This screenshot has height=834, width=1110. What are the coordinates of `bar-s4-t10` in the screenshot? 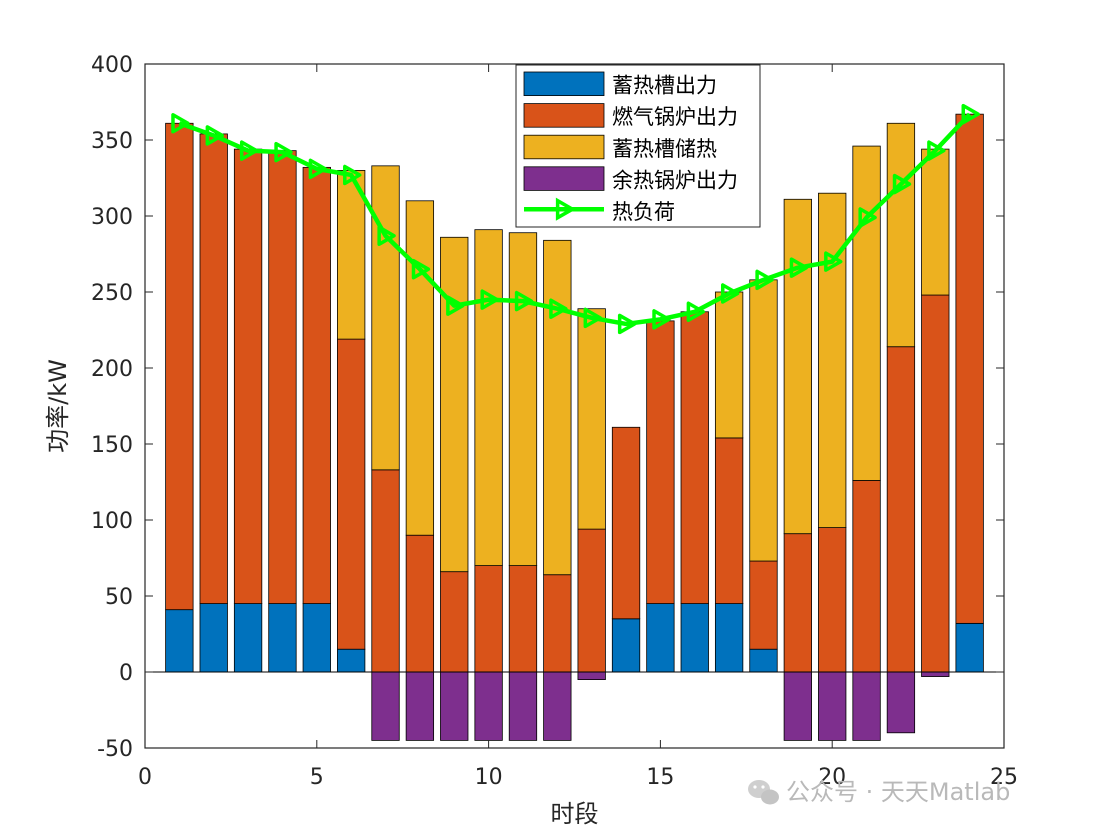 It's located at (488, 706).